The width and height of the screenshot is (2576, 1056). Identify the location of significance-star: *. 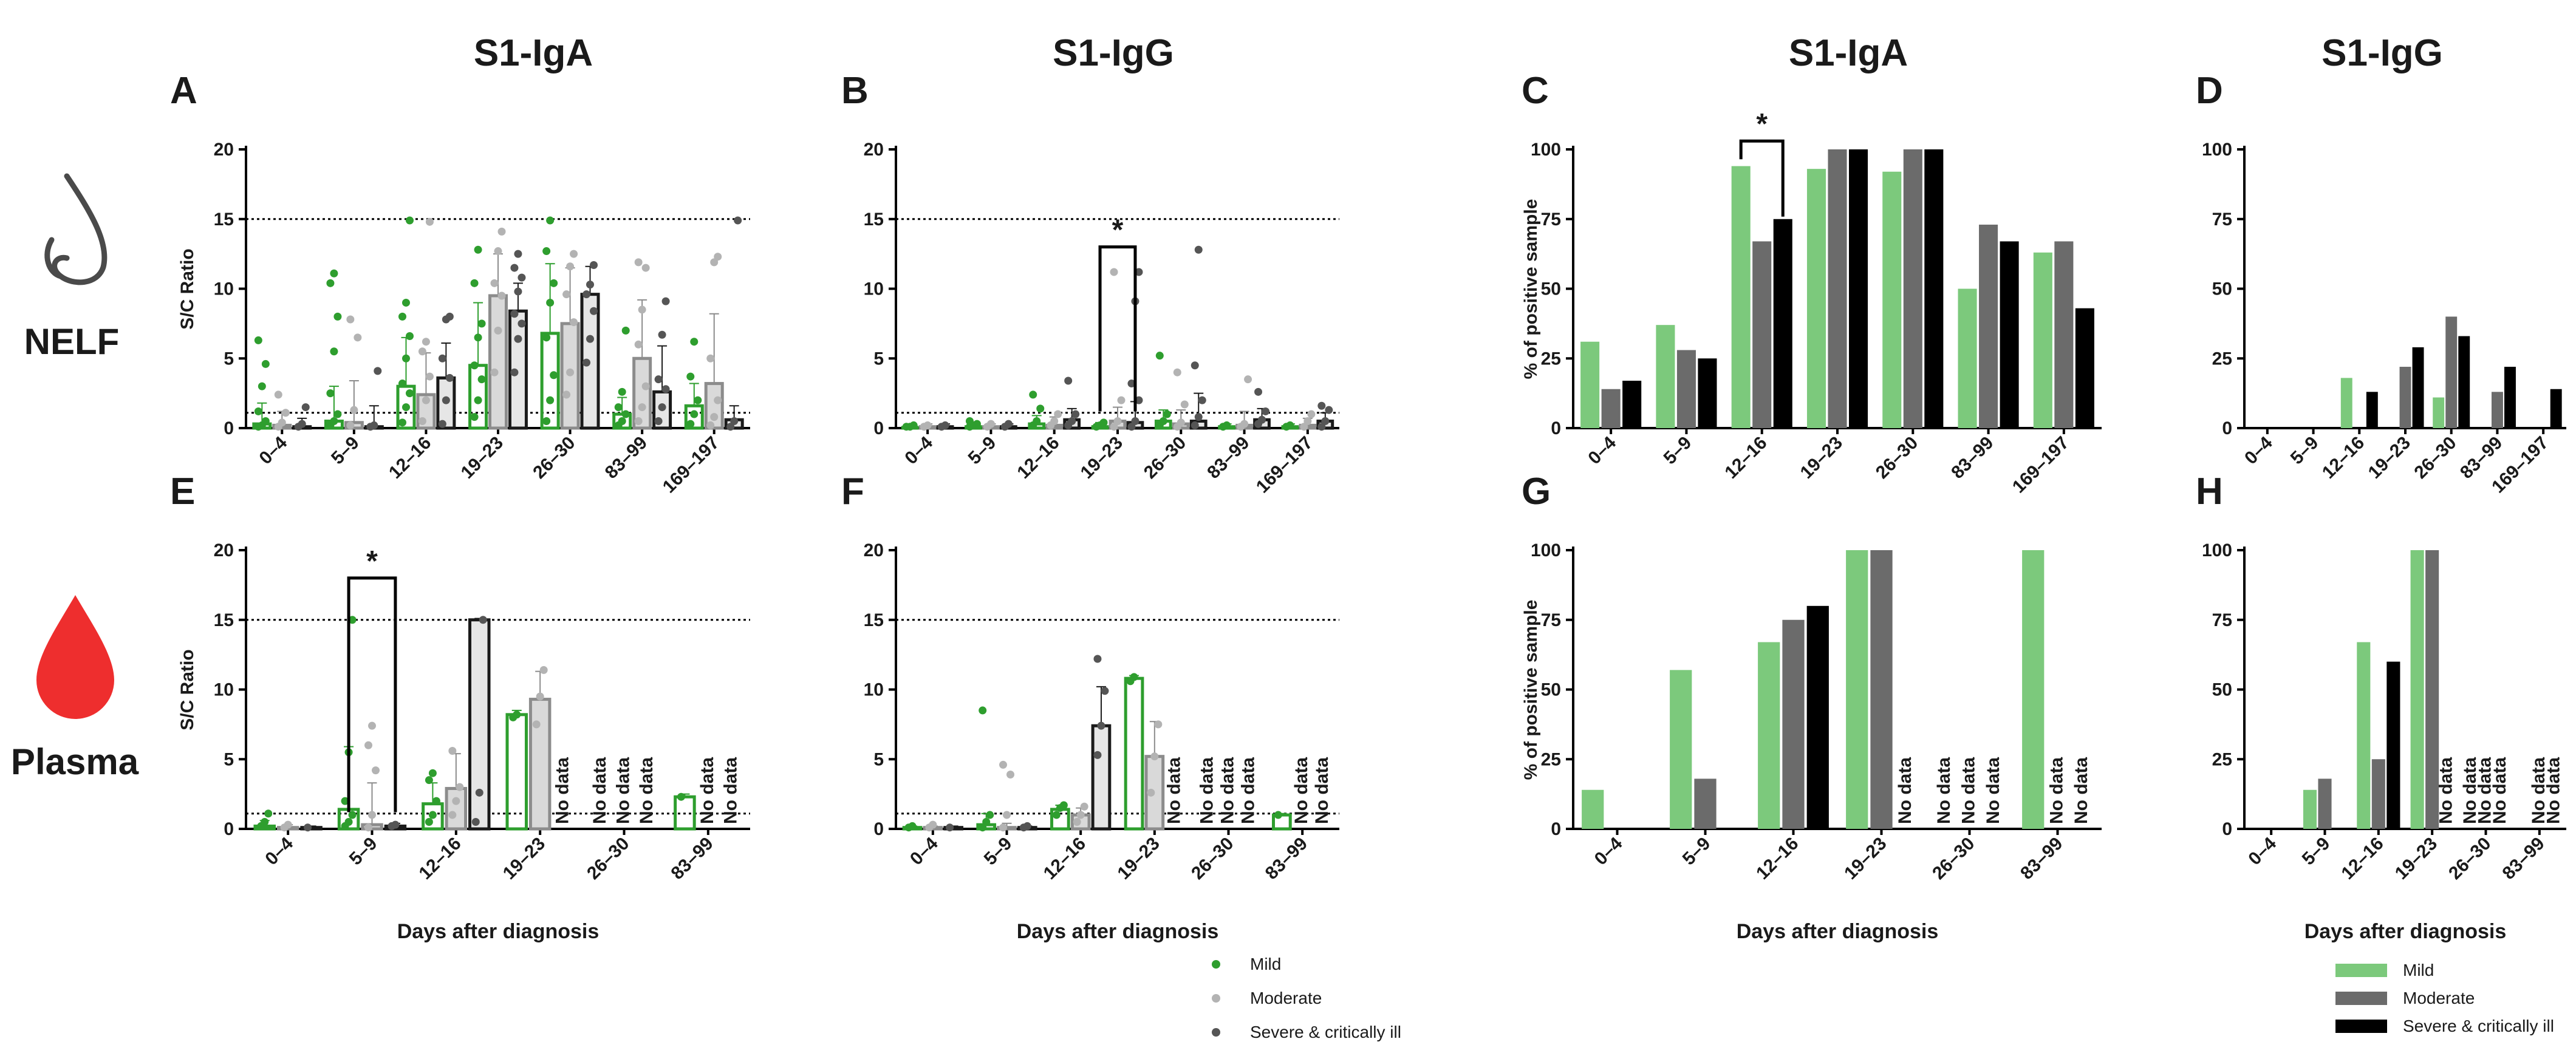
(1762, 124).